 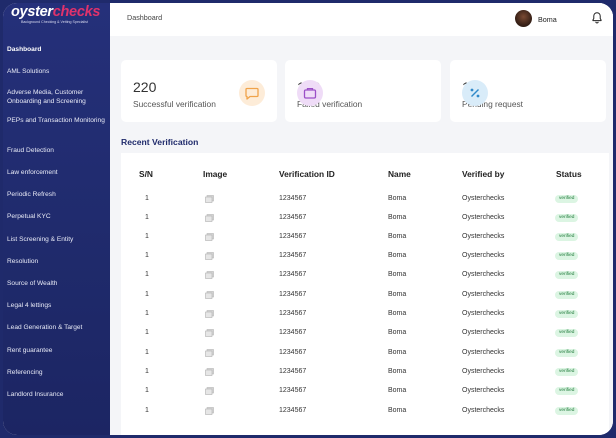 What do you see at coordinates (30, 350) in the screenshot?
I see `sidebar-item: Rent guarantee` at bounding box center [30, 350].